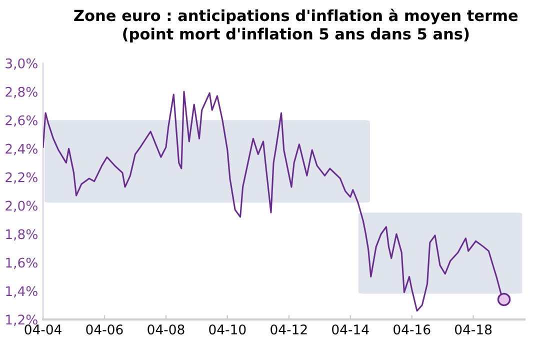 The height and width of the screenshot is (351, 538). What do you see at coordinates (22, 206) in the screenshot?
I see `y-tick-label: 2,0%` at bounding box center [22, 206].